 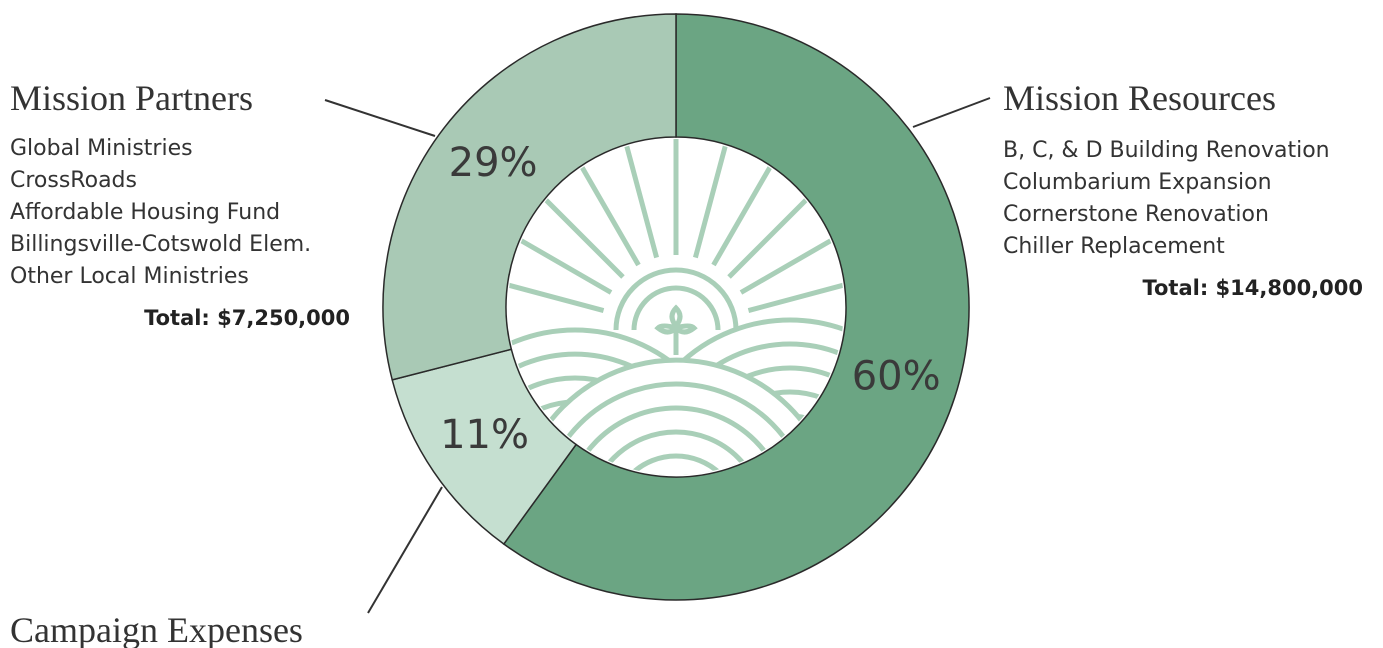 I want to click on sprout, so click(x=676, y=329).